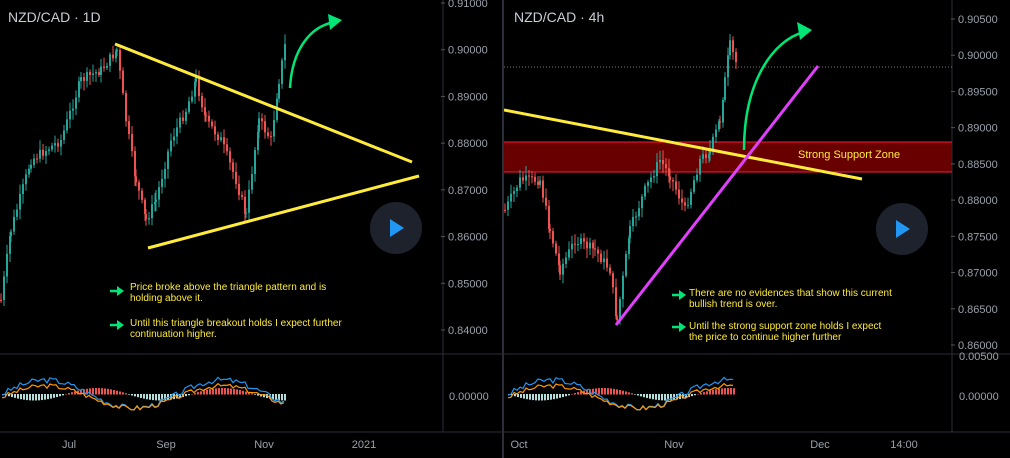 This screenshot has width=1010, height=458. What do you see at coordinates (264, 445) in the screenshot?
I see `left-x-tick: Nov` at bounding box center [264, 445].